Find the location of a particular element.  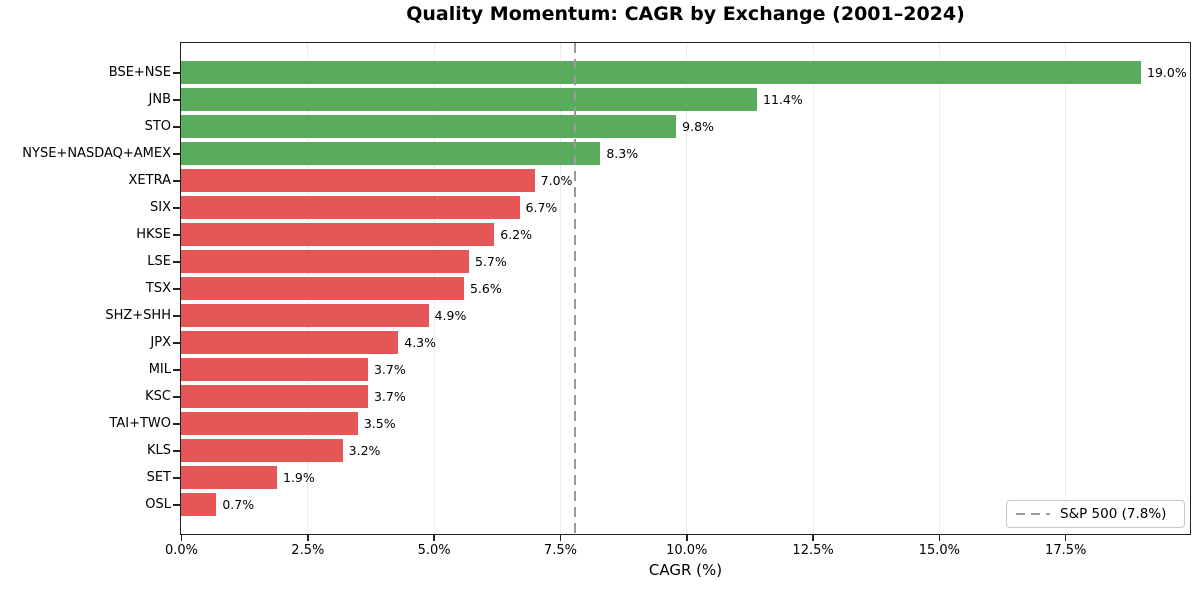

y-axis-label: LSE is located at coordinates (159, 261).